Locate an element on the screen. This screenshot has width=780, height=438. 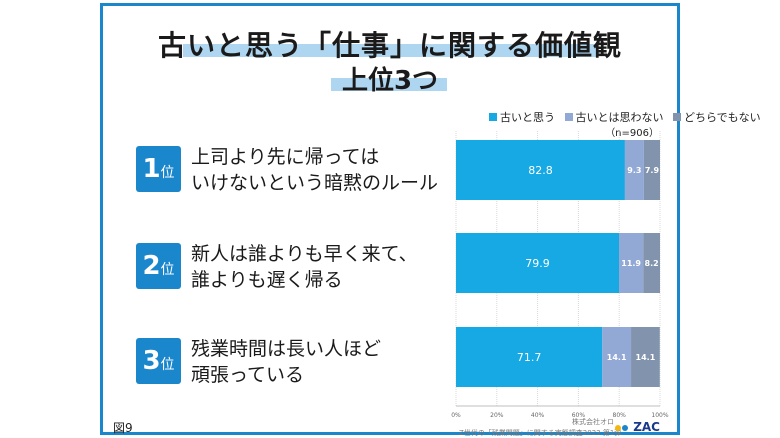
row-label-line: 頑張っている is located at coordinates (248, 375).